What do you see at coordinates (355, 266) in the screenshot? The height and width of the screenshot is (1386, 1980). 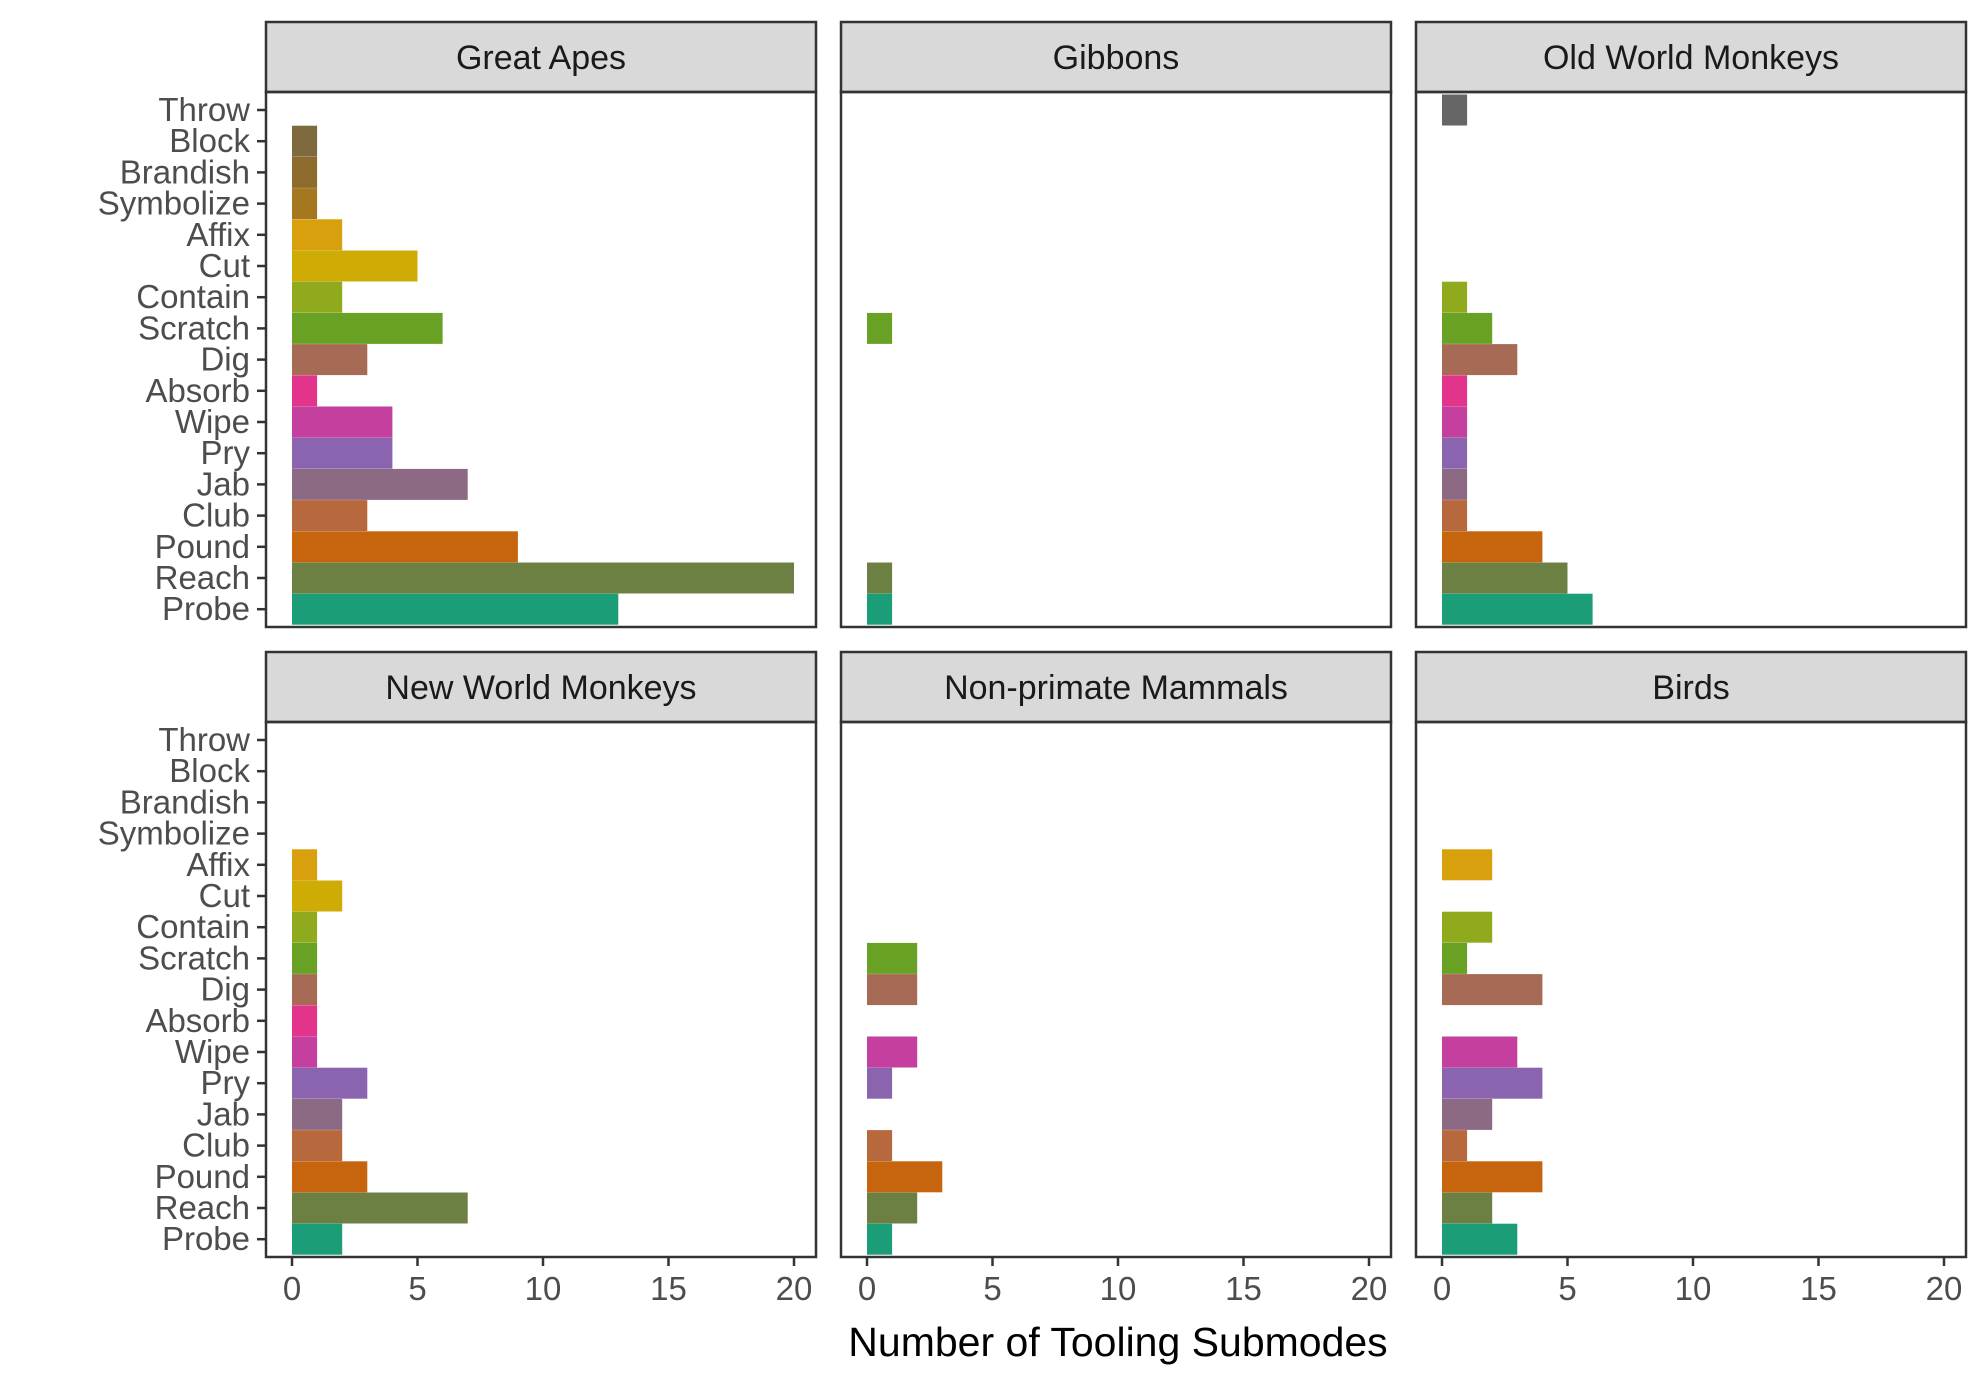 I see `bar-great-apes-cut` at bounding box center [355, 266].